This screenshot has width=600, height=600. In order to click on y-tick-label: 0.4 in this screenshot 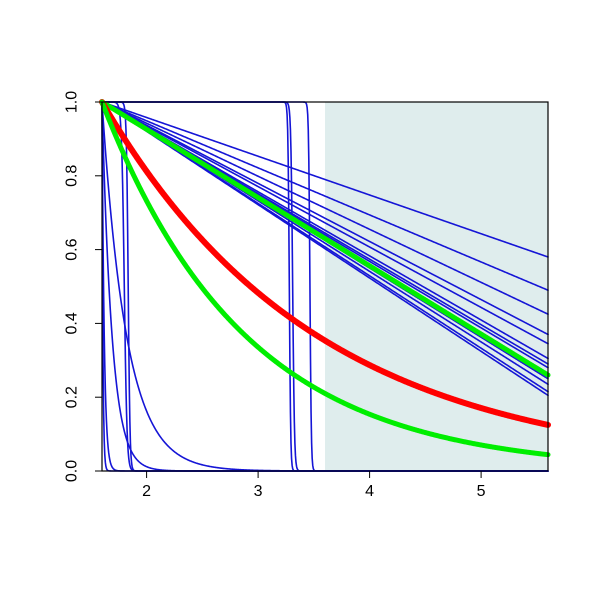, I will do `click(72, 323)`.